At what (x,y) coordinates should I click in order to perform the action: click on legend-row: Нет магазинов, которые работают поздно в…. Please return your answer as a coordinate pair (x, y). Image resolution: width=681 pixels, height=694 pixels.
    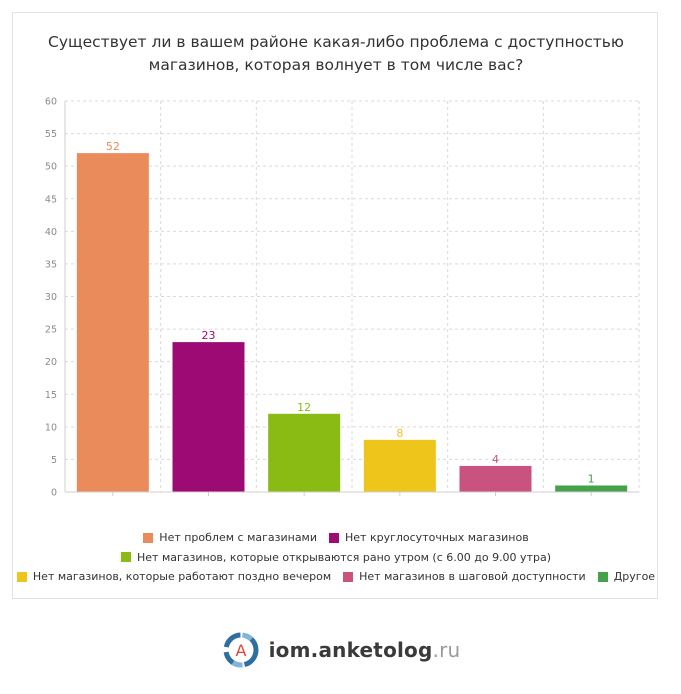
    Looking at the image, I should click on (336, 577).